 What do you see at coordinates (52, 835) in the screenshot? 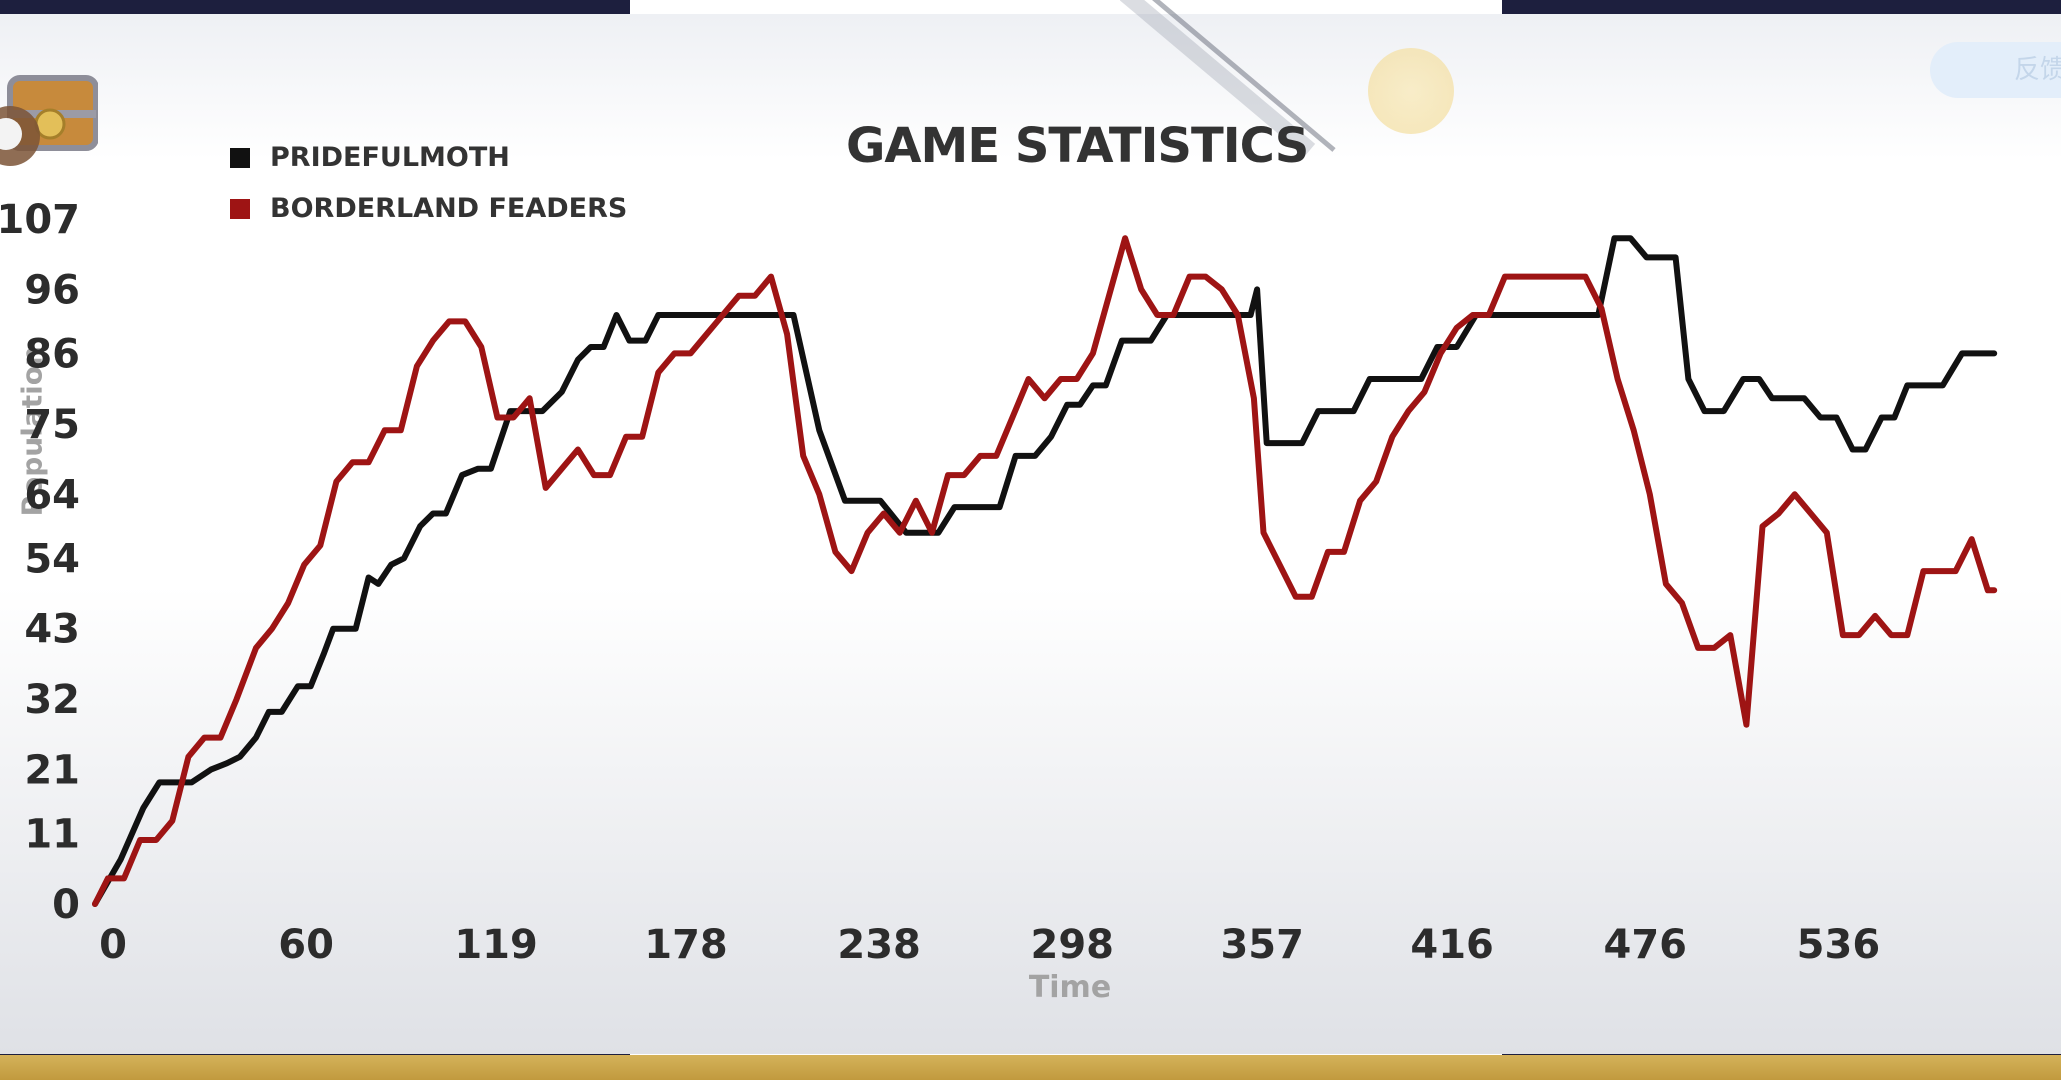
I see `y-tick-label: 11` at bounding box center [52, 835].